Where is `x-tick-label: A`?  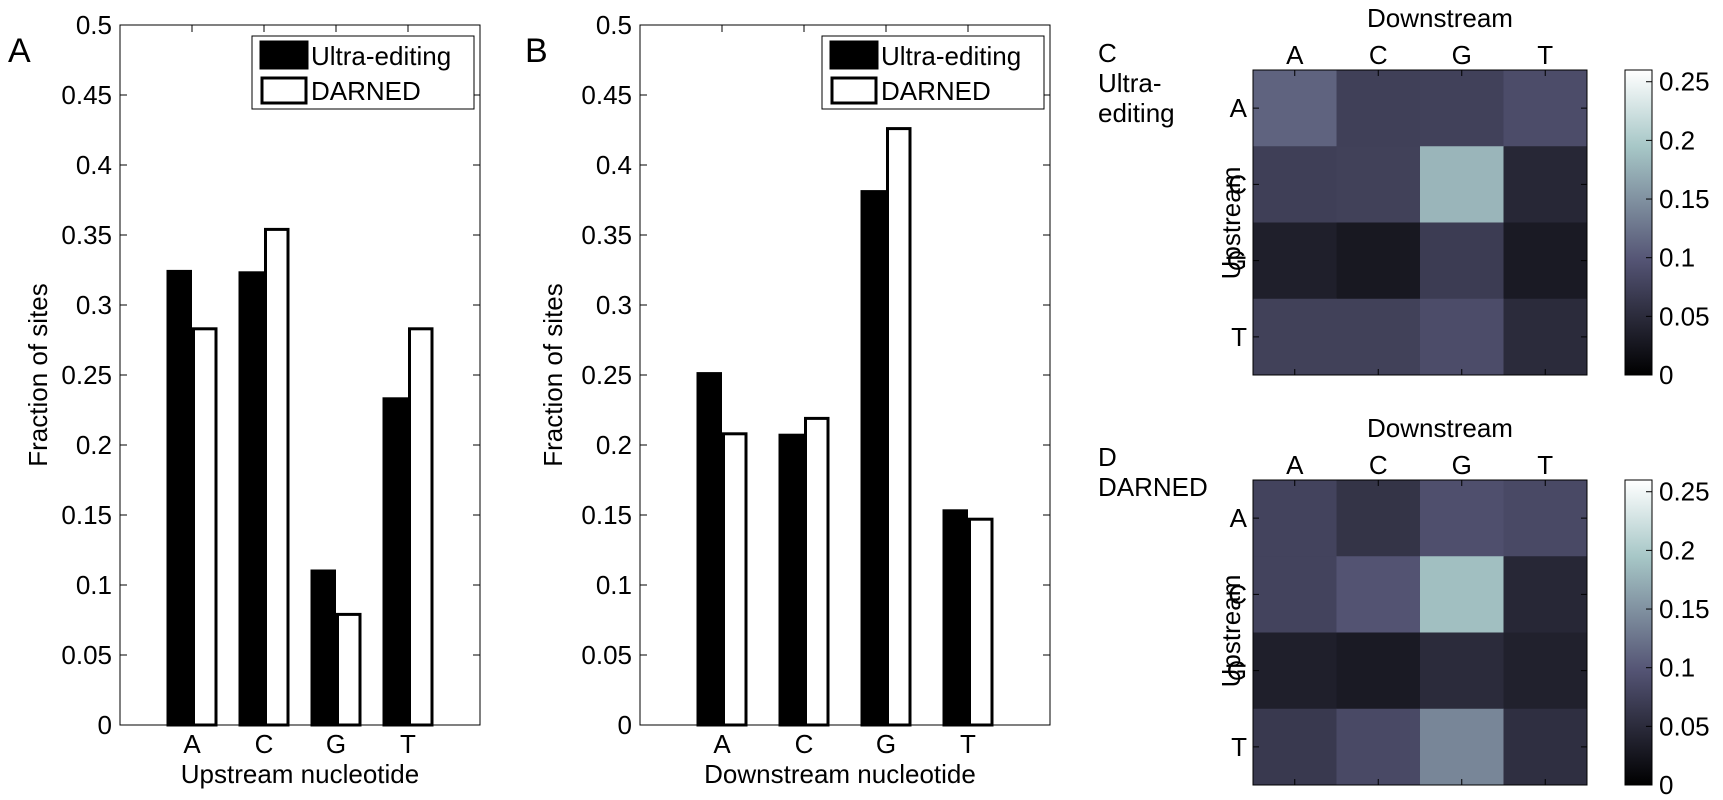
x-tick-label: A is located at coordinates (722, 744).